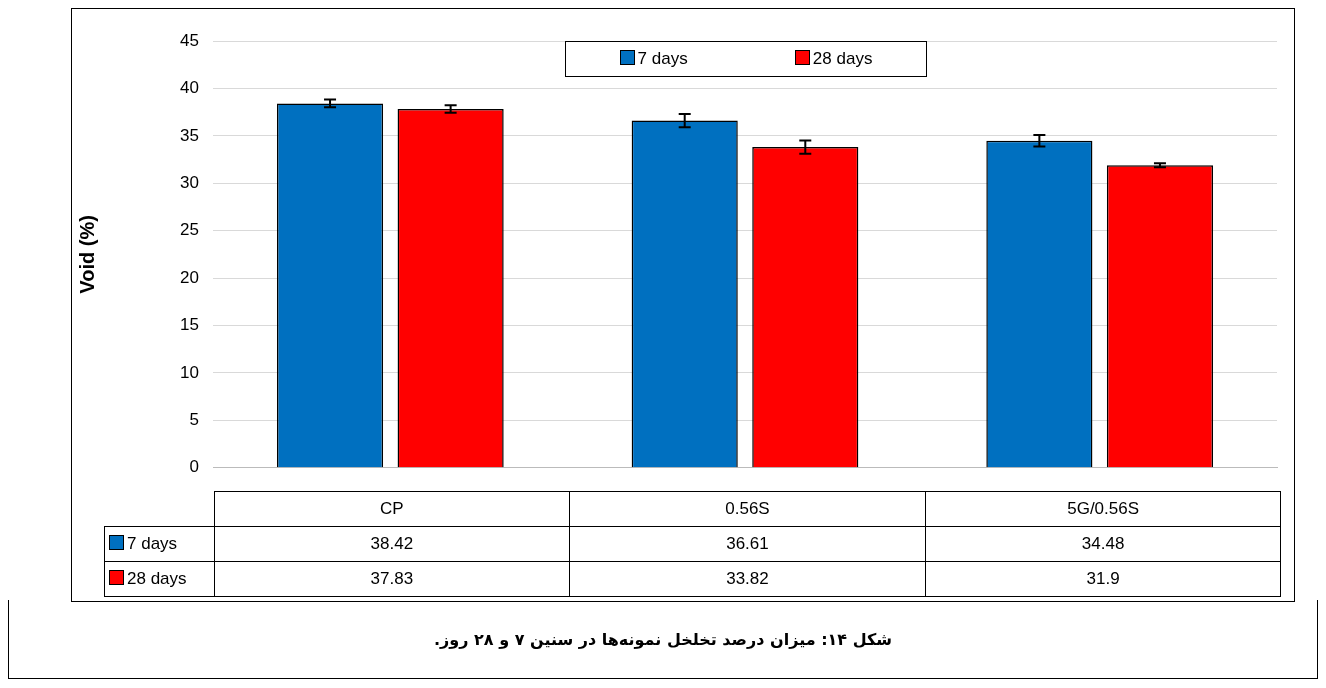 This screenshot has width=1326, height=688. What do you see at coordinates (189, 135) in the screenshot?
I see `y-tick-label: 35` at bounding box center [189, 135].